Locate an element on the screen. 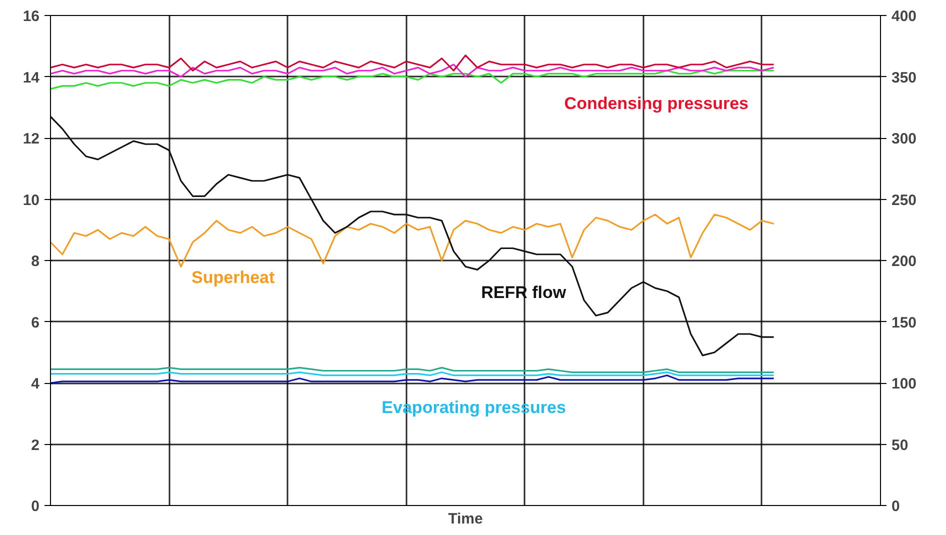  y-tick-label: 0 is located at coordinates (35, 506).